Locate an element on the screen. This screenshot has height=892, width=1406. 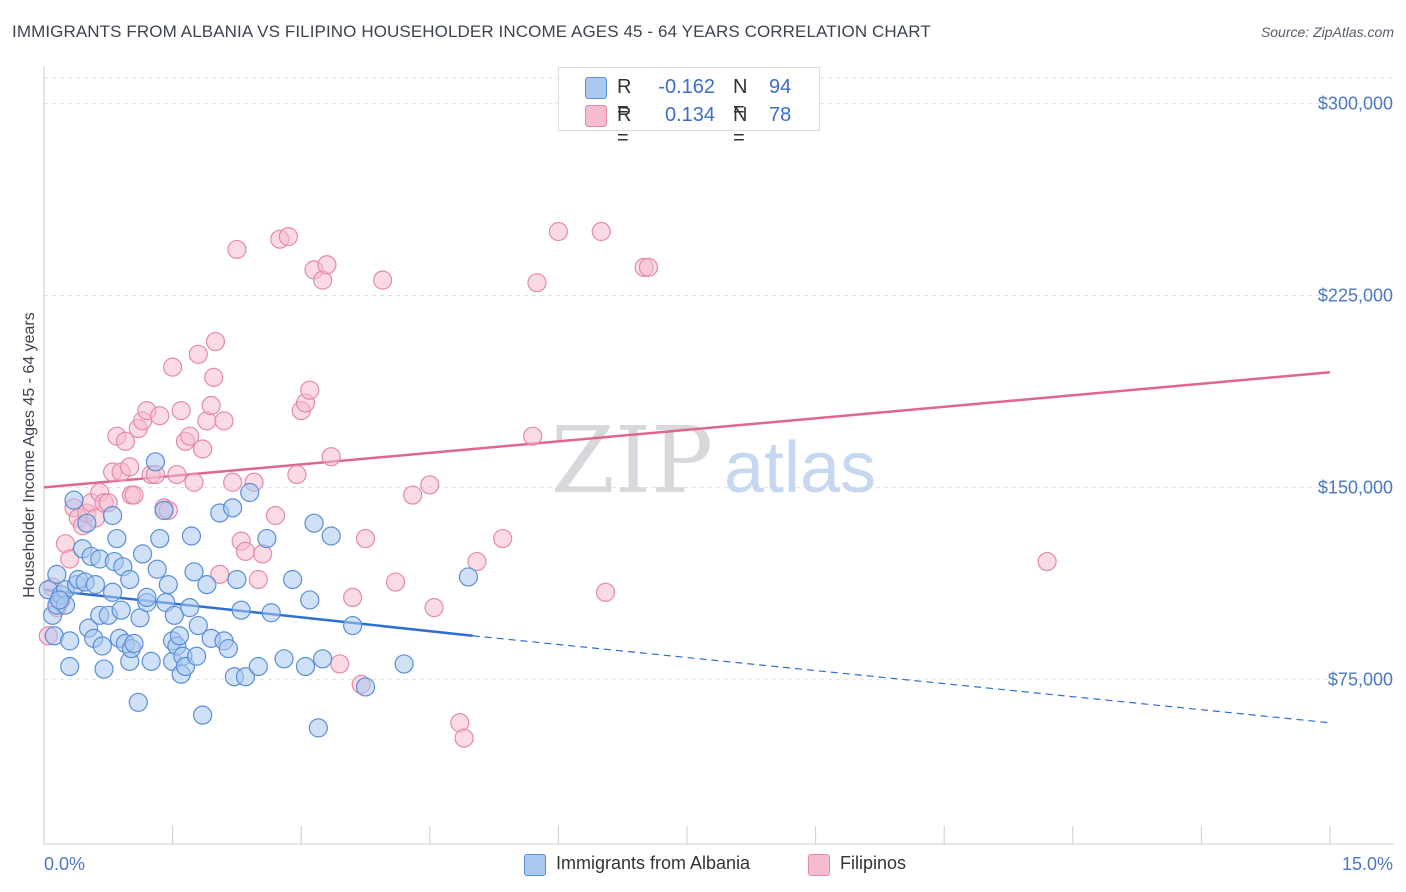
legend-label-albania: Immigrants from Albania is located at coordinates (653, 863).